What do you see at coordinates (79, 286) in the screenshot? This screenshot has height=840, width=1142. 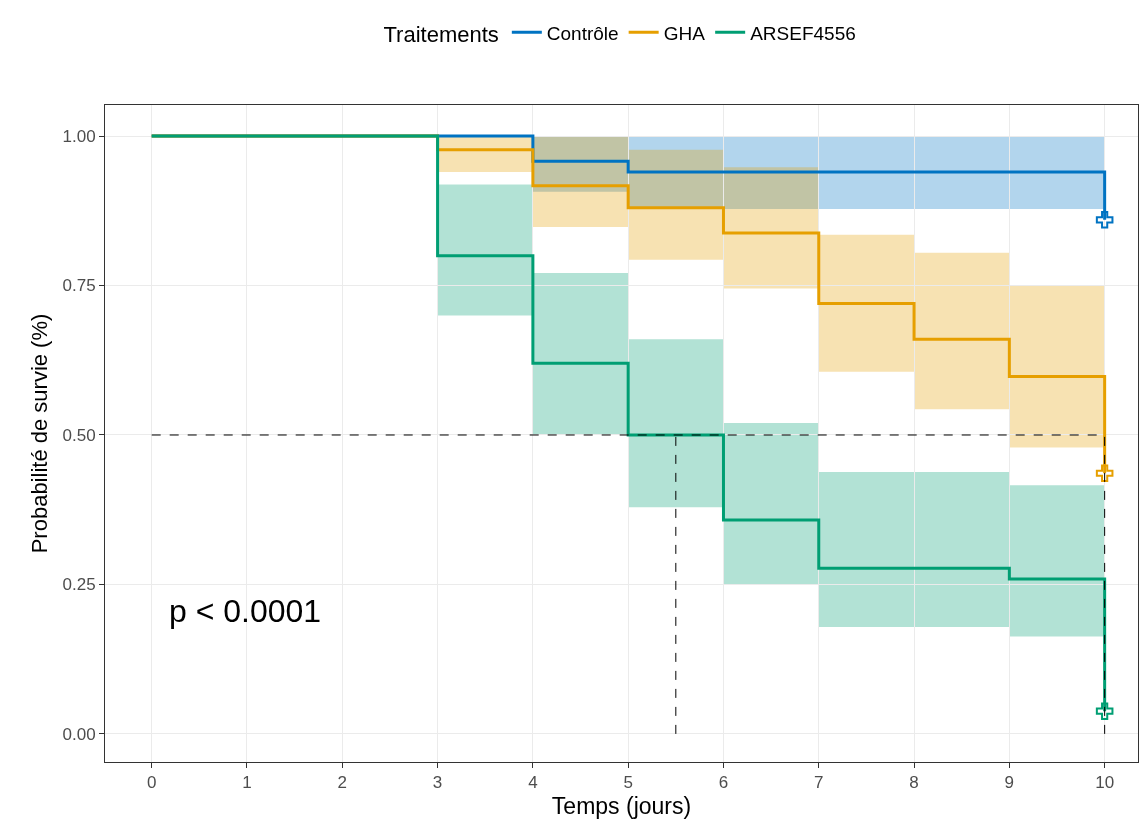 I see `y-tick-label: 0.75` at bounding box center [79, 286].